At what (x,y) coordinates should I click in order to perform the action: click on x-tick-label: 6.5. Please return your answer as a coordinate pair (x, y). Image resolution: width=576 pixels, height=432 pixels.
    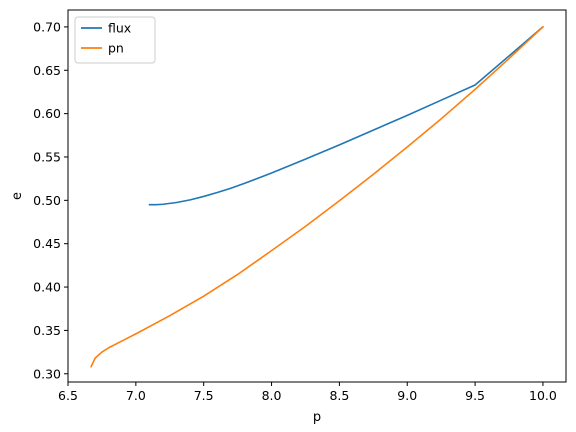
    Looking at the image, I should click on (68, 395).